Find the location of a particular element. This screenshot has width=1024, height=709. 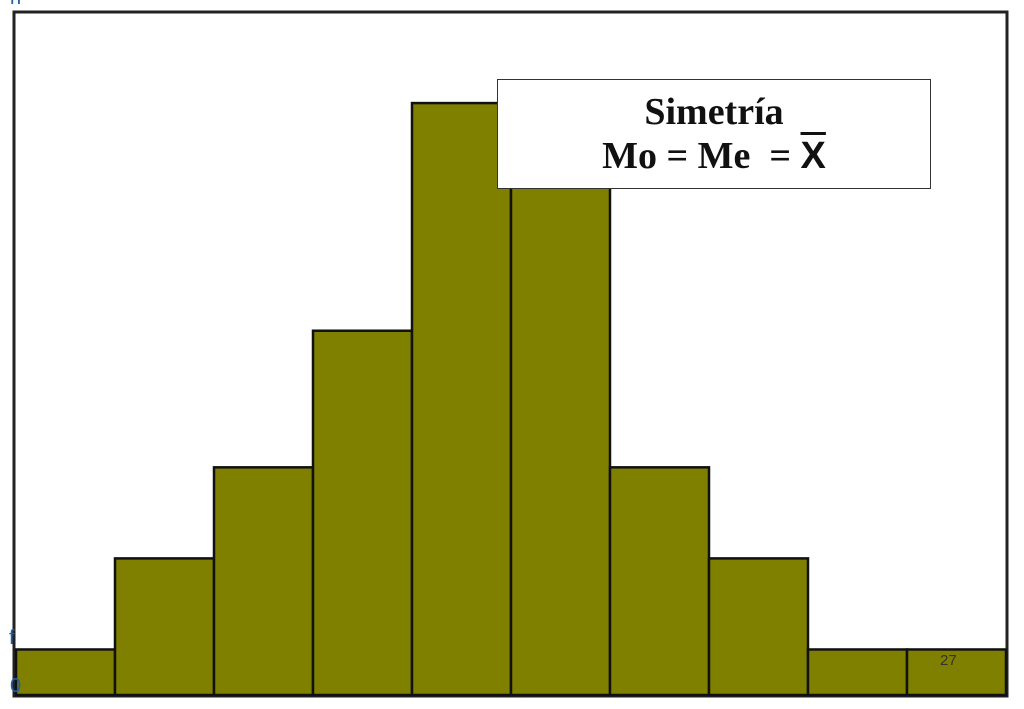

annotation-formula-text: Mo = Me = is located at coordinates (701, 156).